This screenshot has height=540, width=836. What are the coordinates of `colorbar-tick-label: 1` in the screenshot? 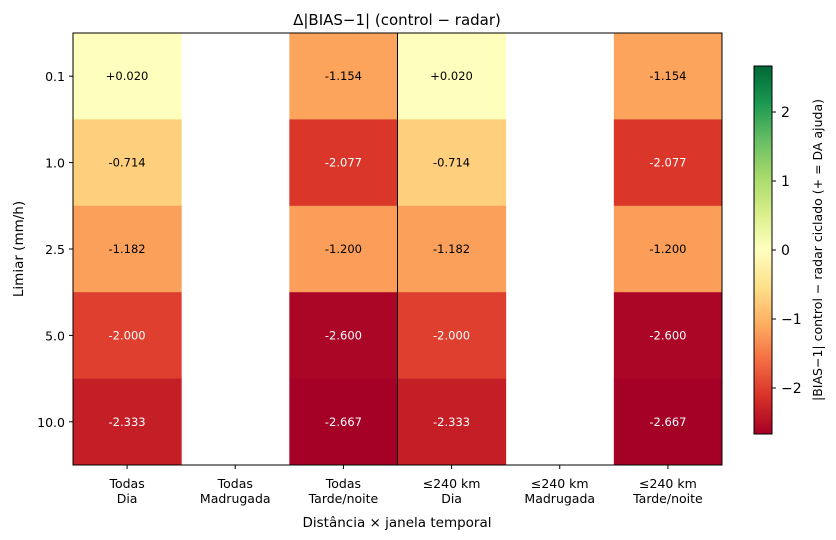 It's located at (785, 182).